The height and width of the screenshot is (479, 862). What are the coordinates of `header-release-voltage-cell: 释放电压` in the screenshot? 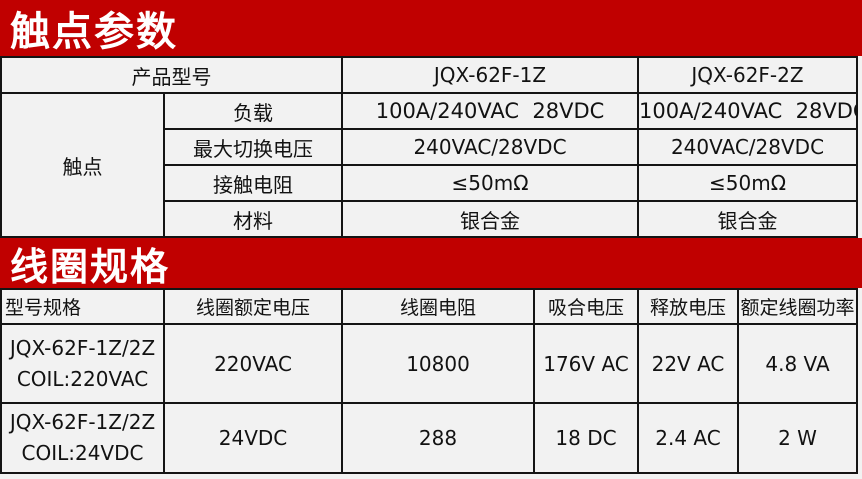 It's located at (688, 306).